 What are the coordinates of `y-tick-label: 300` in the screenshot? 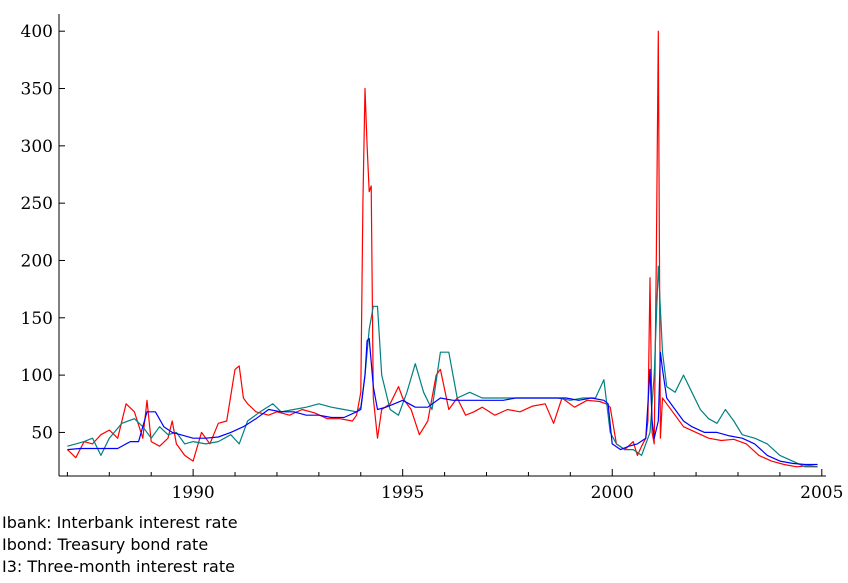 It's located at (37, 147).